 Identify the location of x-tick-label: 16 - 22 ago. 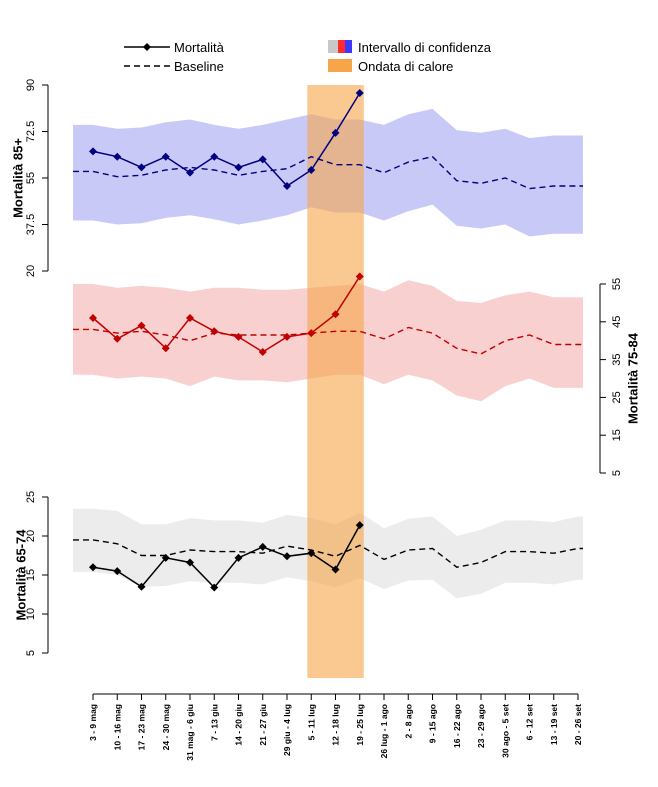
(457, 726).